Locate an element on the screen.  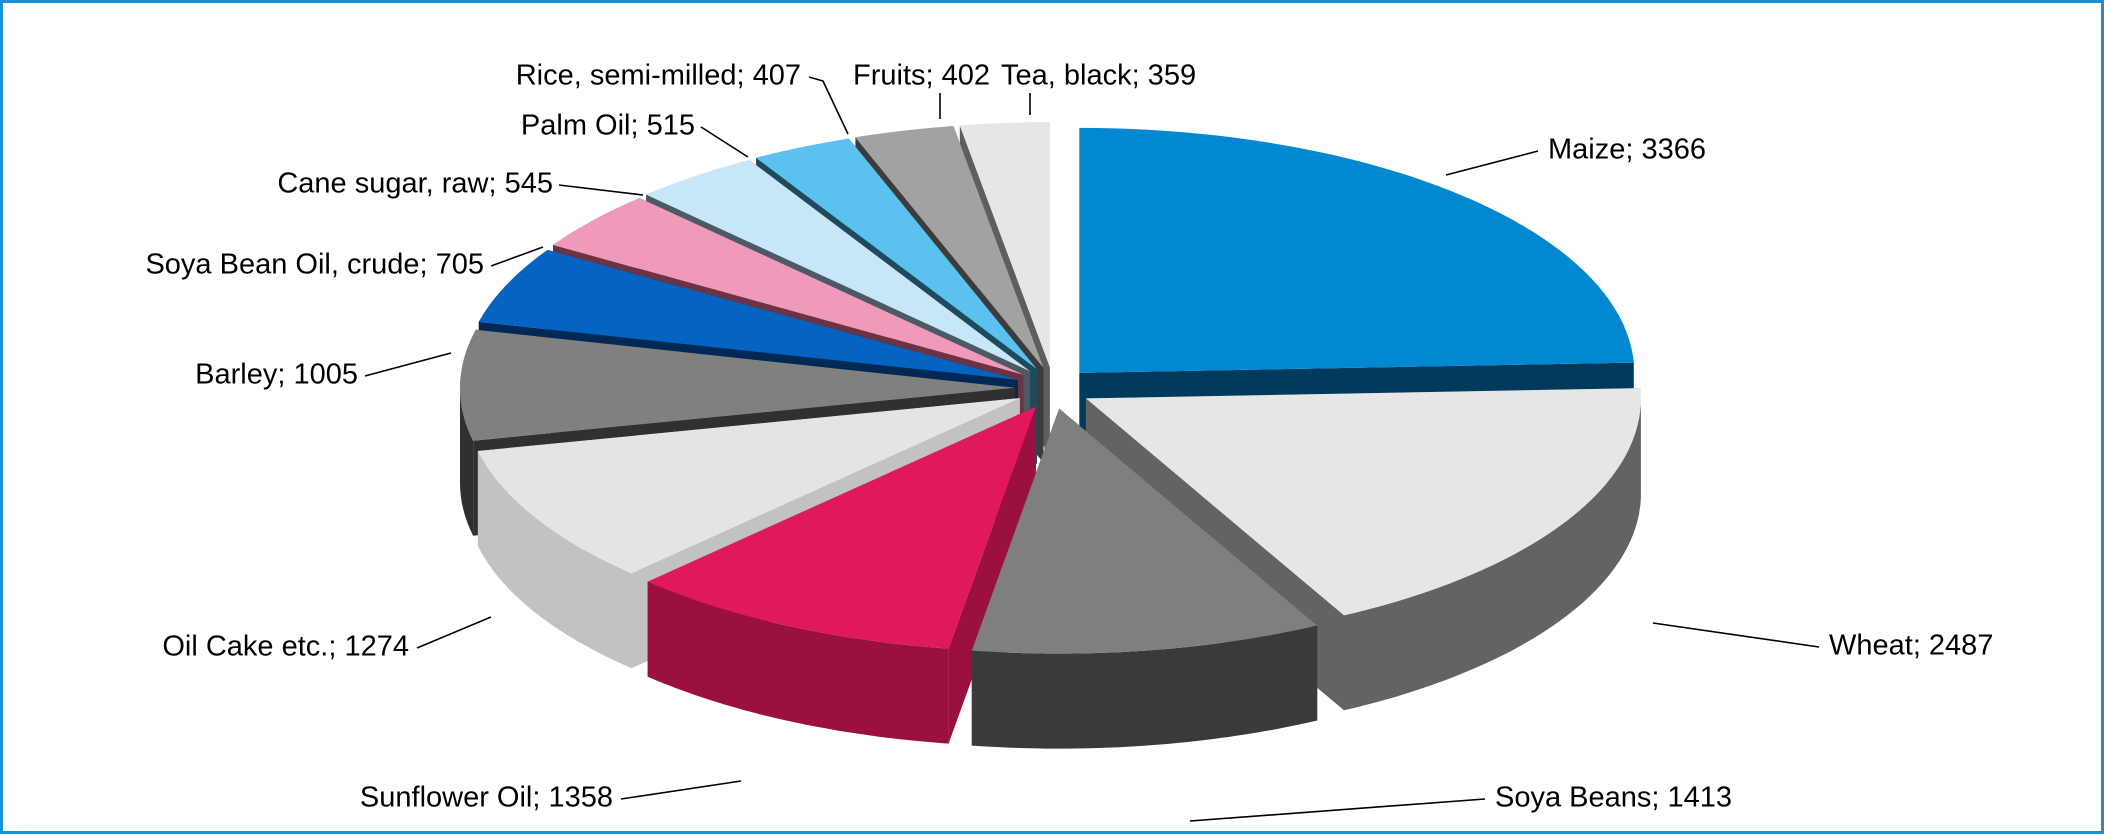
leader-line-wheat is located at coordinates (1736, 635).